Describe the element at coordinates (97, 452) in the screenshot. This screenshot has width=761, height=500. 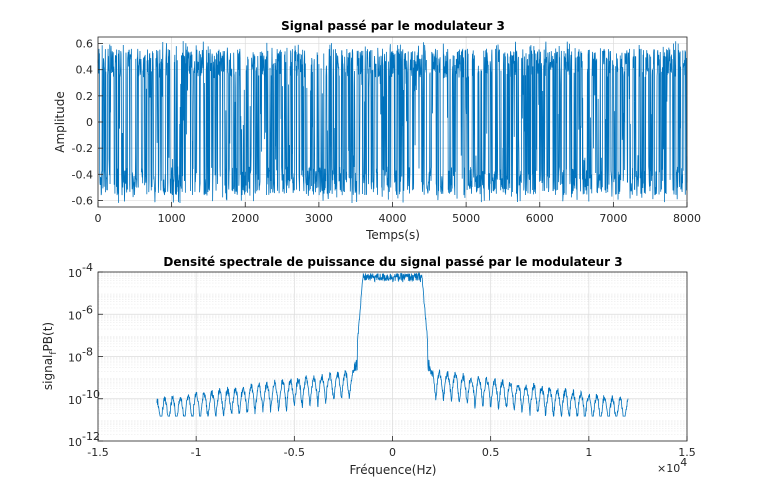
I see `bottom-x-tick-label: -1.5` at that location.